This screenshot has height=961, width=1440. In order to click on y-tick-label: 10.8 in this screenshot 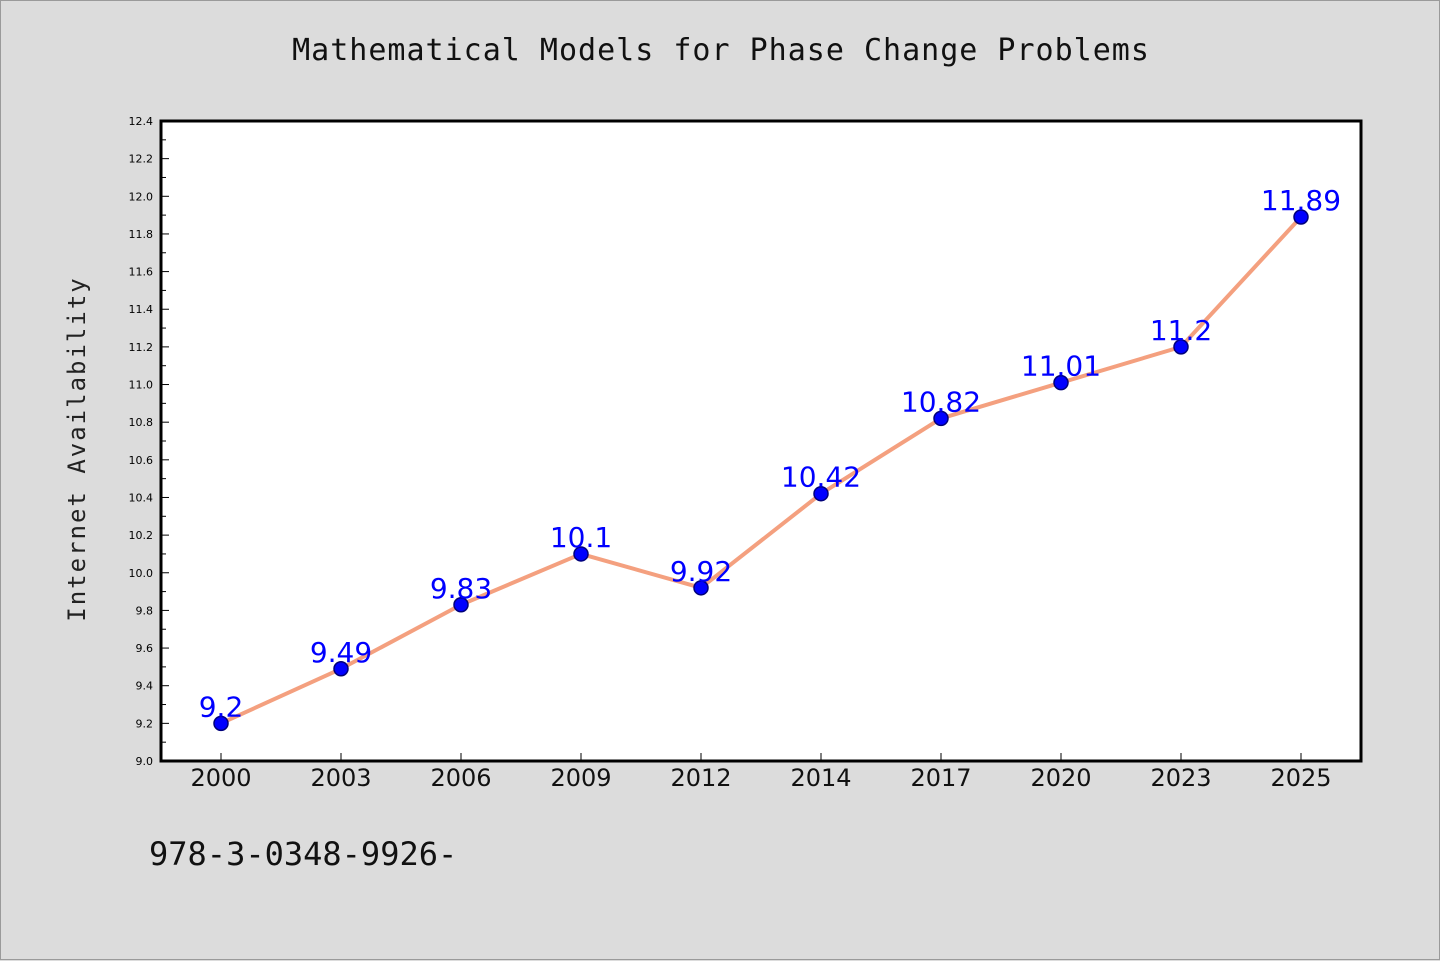, I will do `click(141, 422)`.